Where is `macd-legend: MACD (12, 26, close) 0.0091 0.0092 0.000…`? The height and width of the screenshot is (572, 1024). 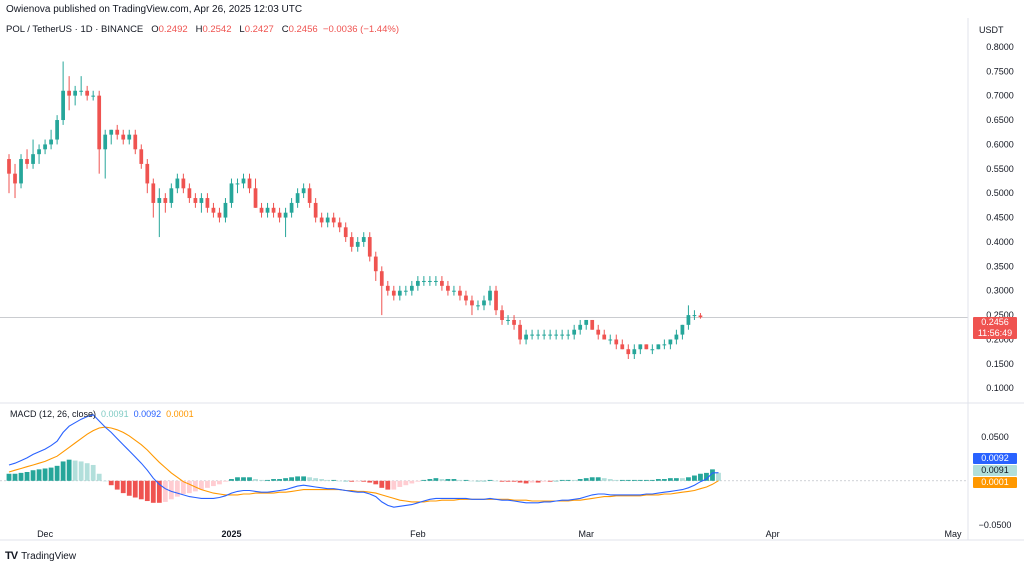 macd-legend: MACD (12, 26, close) 0.0091 0.0092 0.000… is located at coordinates (102, 414).